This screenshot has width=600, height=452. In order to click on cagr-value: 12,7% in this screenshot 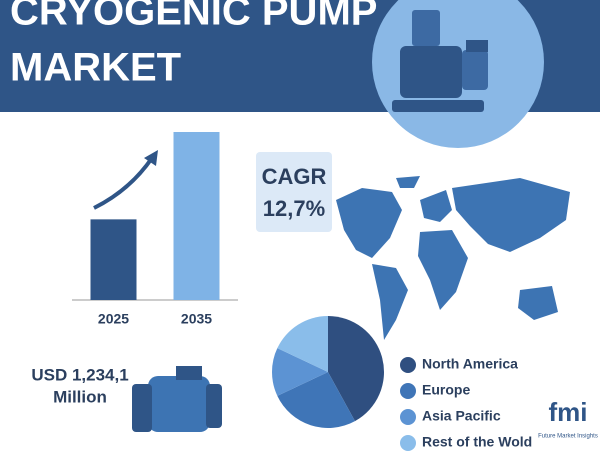, I will do `click(294, 208)`.